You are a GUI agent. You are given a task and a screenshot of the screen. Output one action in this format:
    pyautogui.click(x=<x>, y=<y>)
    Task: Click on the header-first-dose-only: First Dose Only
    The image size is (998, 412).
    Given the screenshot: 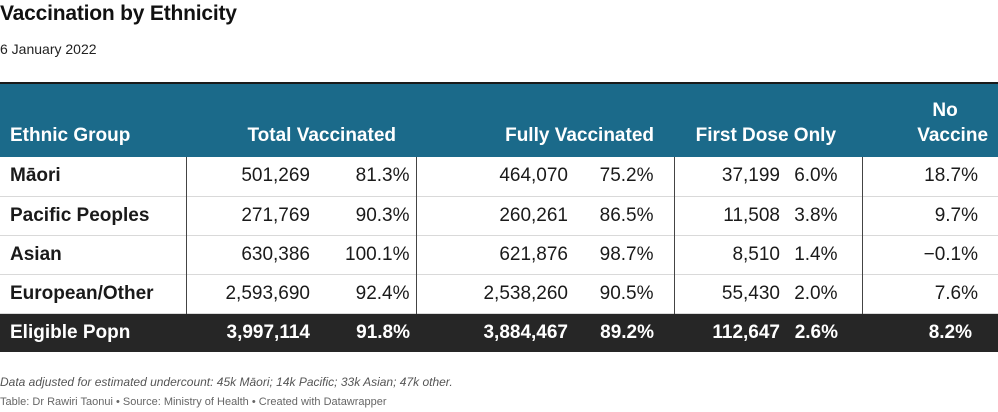 What is the action you would take?
    pyautogui.click(x=766, y=135)
    